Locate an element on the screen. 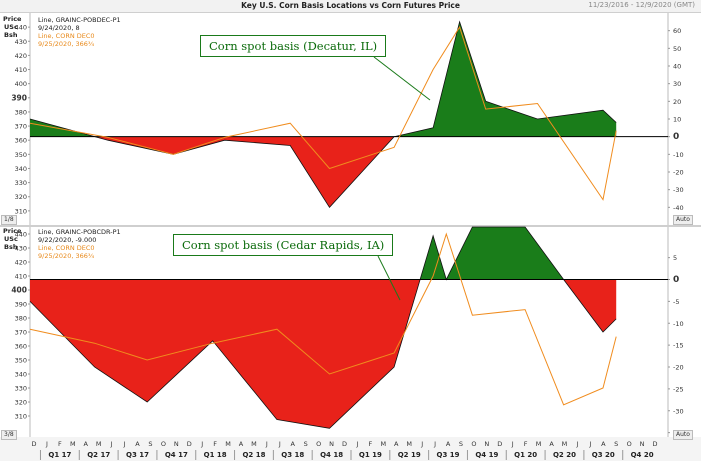 This screenshot has height=461, width=701. legend-line-basis: Line, GRAINC-POBDEC-P1 is located at coordinates (79, 20).